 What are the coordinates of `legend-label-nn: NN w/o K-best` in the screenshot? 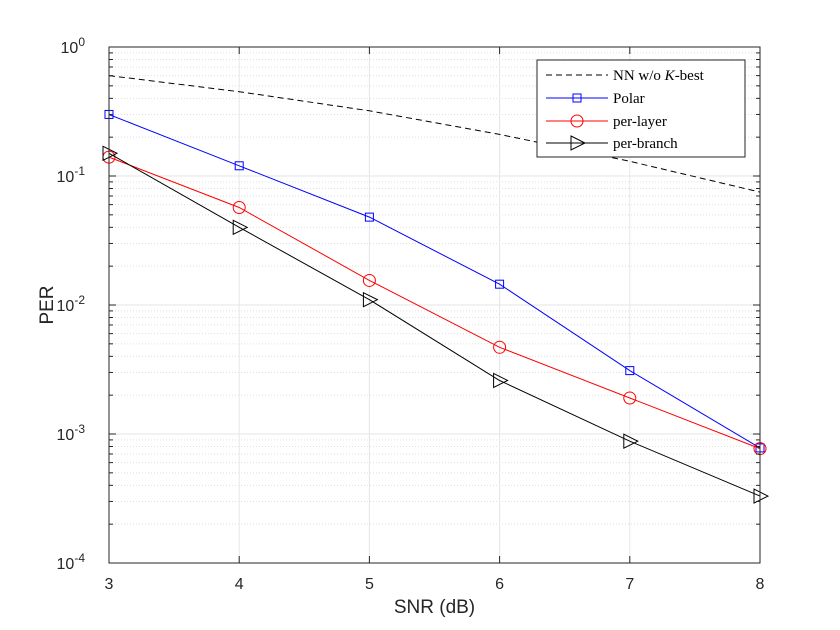 It's located at (659, 76).